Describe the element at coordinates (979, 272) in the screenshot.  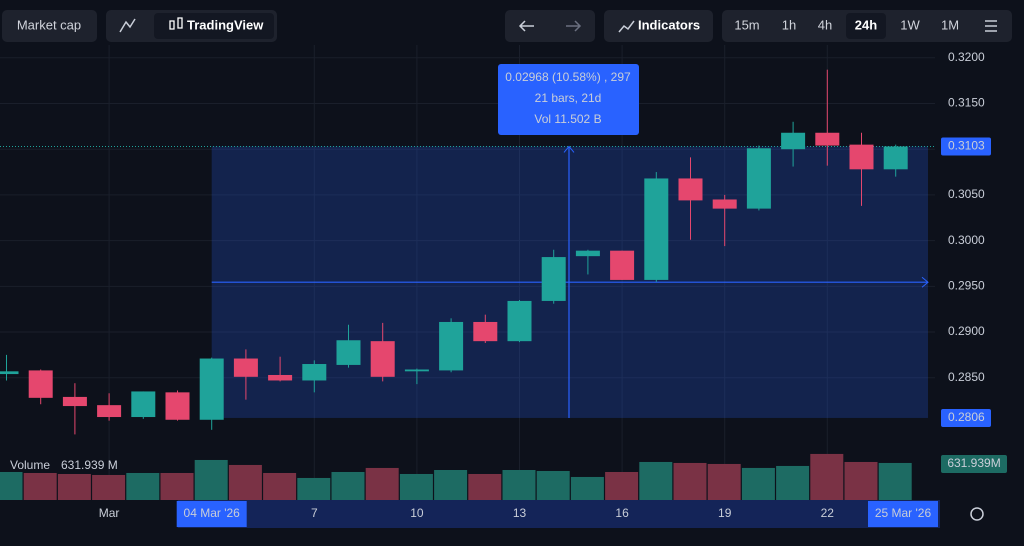
I see `price-axis-bg` at that location.